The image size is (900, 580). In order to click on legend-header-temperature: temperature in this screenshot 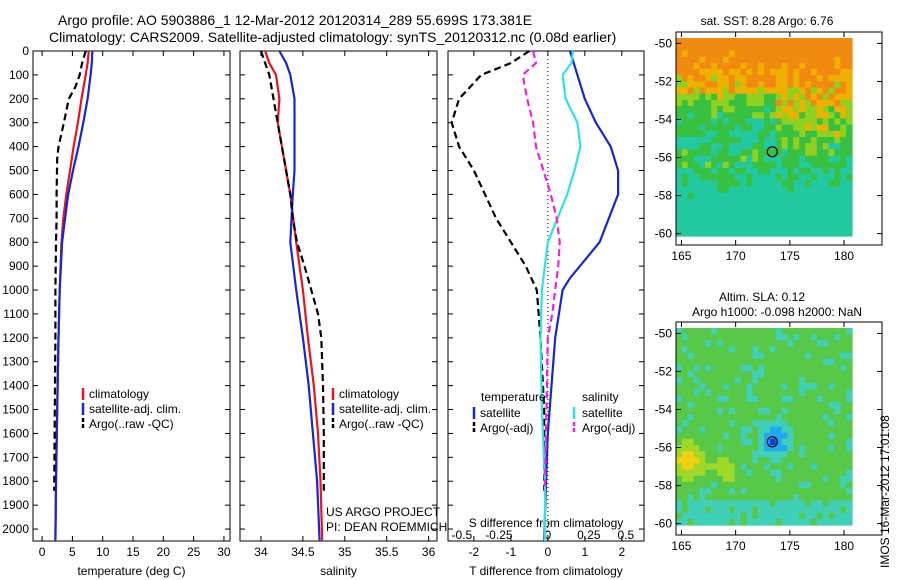, I will do `click(513, 397)`.